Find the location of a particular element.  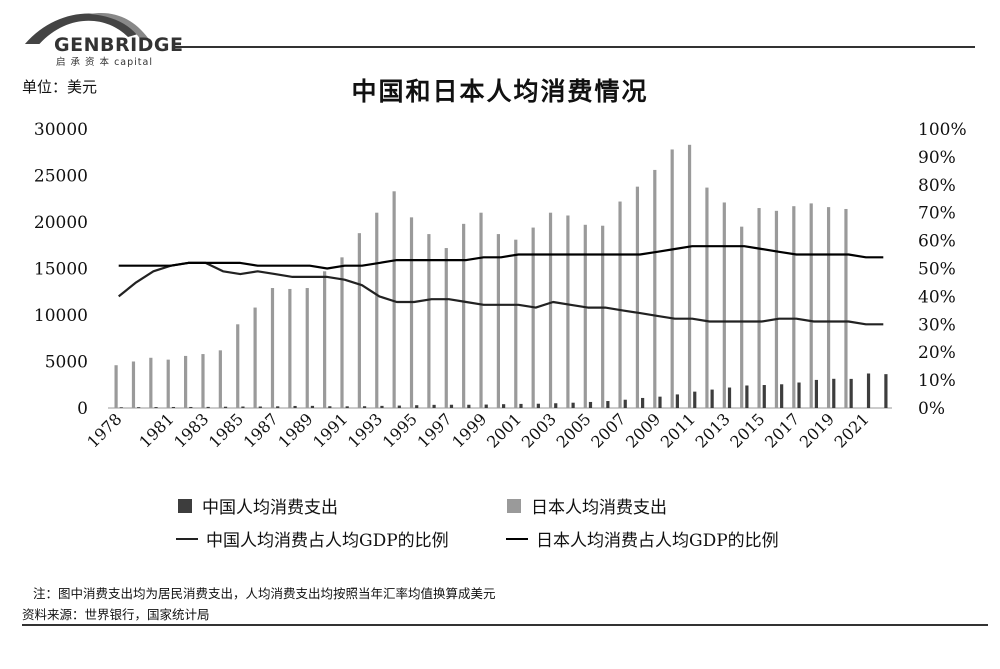

x-axis-tick-label: 2013 is located at coordinates (713, 430).